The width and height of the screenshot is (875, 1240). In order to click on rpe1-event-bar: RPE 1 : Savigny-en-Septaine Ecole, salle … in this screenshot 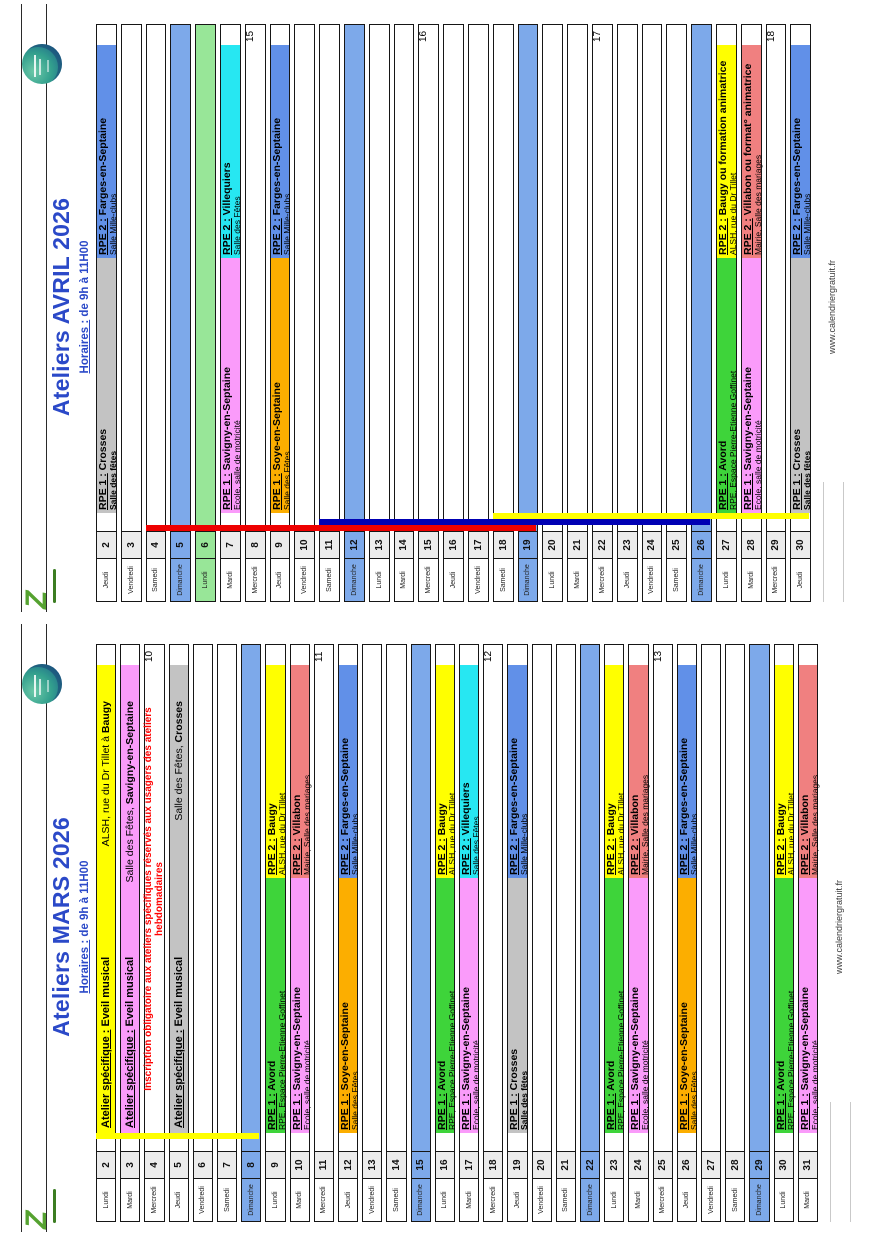, I will do `click(470, 1005)`.